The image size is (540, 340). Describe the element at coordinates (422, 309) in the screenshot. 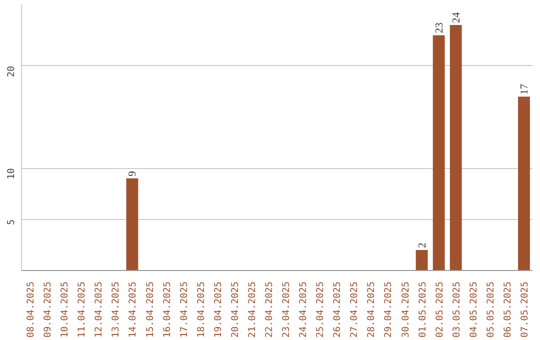

I see `x-tick-label: 01.05.2025` at that location.